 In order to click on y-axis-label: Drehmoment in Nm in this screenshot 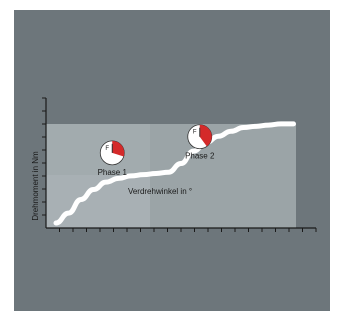, I will do `click(35, 186)`.